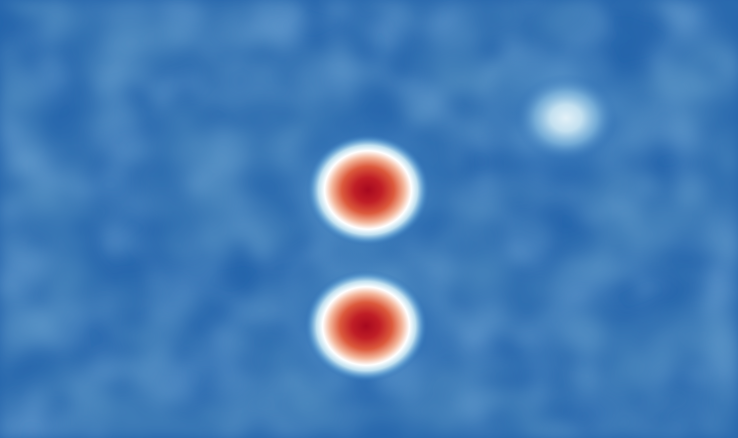 The height and width of the screenshot is (438, 738). What do you see at coordinates (368, 190) in the screenshot?
I see `source-upper` at bounding box center [368, 190].